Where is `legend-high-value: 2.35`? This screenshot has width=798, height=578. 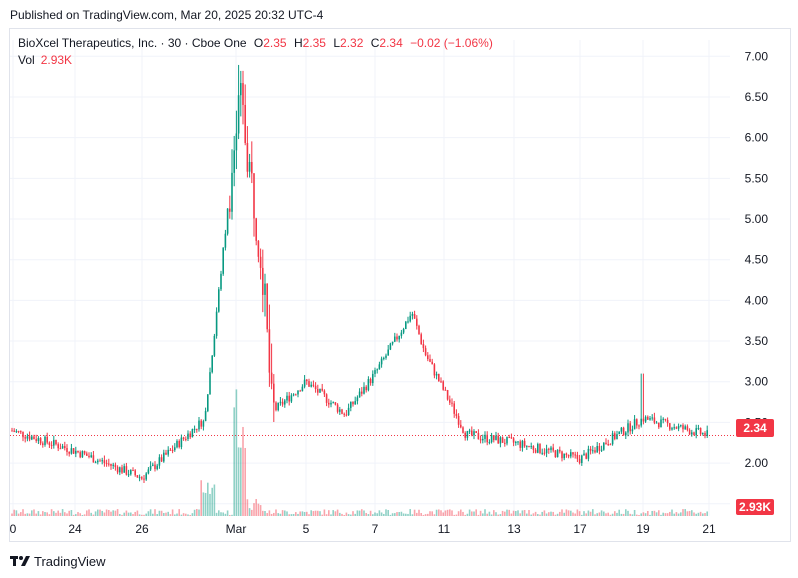 legend-high-value: 2.35 is located at coordinates (314, 43).